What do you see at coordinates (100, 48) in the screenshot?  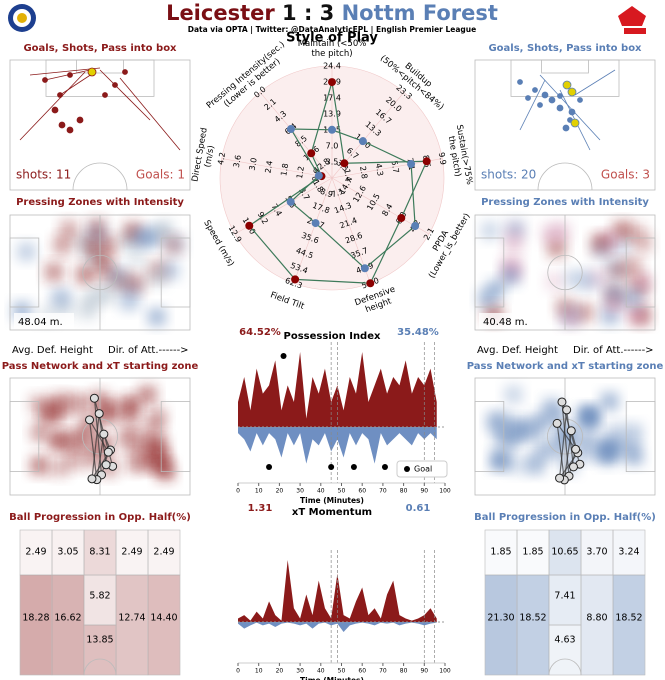 I see `section-title: Goals, Shots, Pass into box` at bounding box center [100, 48].